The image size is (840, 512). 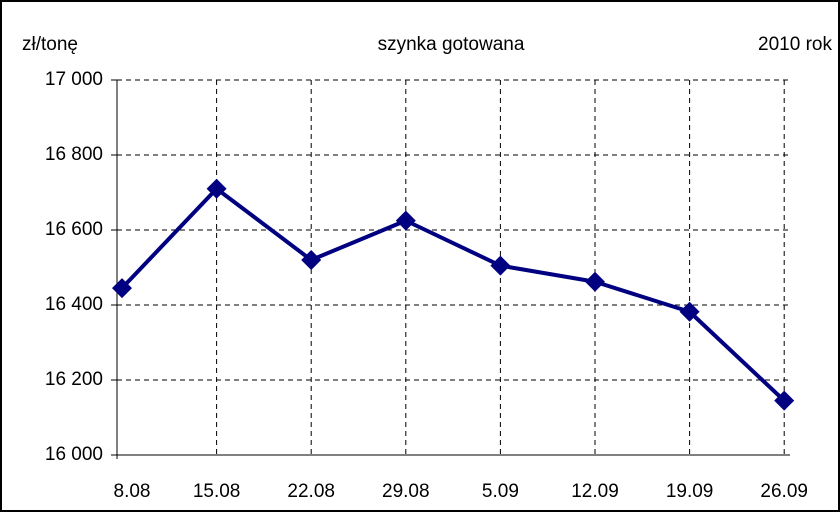 What do you see at coordinates (451, 44) in the screenshot?
I see `chart-title: szynka gotowana` at bounding box center [451, 44].